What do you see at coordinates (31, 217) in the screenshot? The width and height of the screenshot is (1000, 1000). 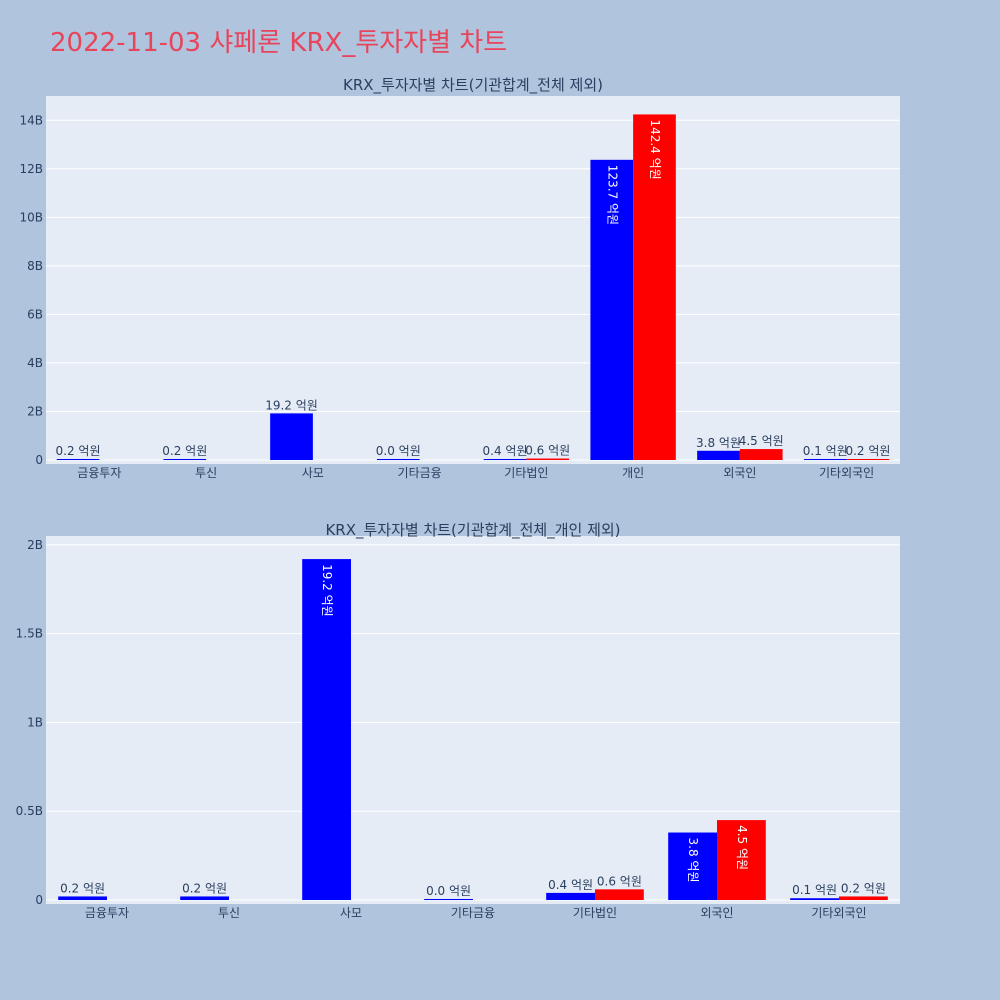 I see `y-tick-label: 10B` at bounding box center [31, 217].